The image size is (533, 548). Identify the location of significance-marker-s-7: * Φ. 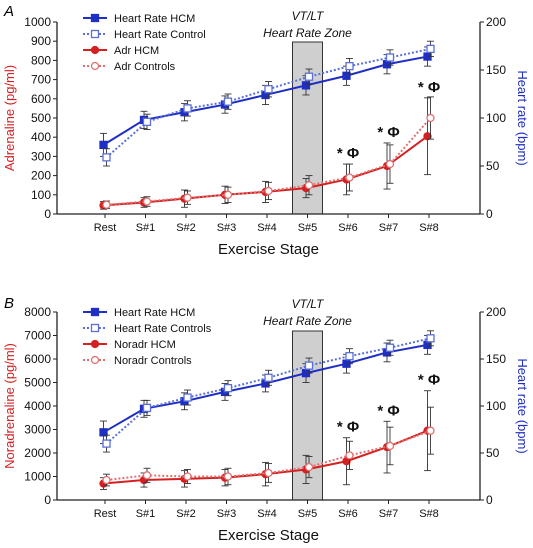
(388, 132).